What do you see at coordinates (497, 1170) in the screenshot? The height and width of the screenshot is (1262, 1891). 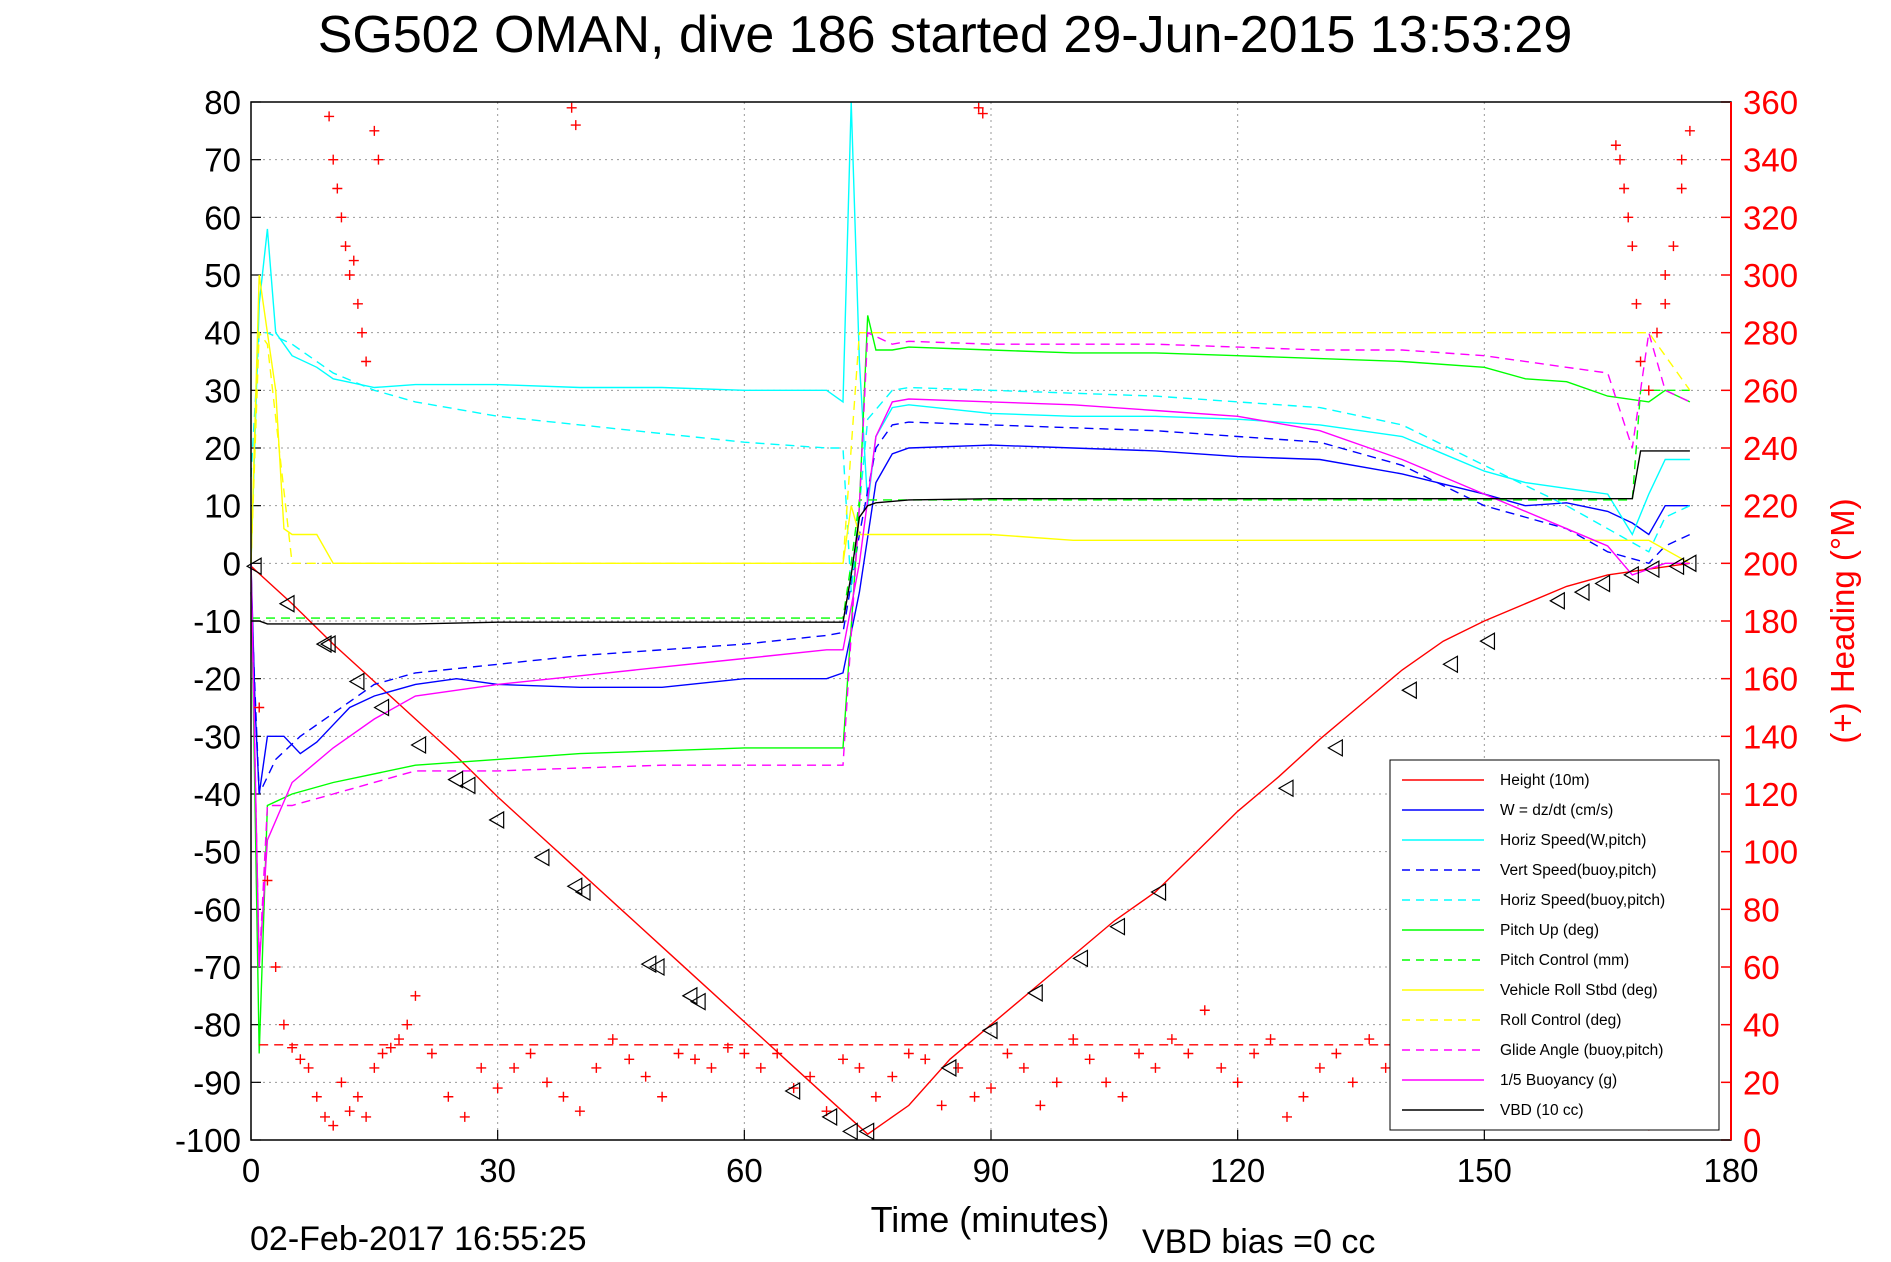 I see `xtick-label: 30` at bounding box center [497, 1170].